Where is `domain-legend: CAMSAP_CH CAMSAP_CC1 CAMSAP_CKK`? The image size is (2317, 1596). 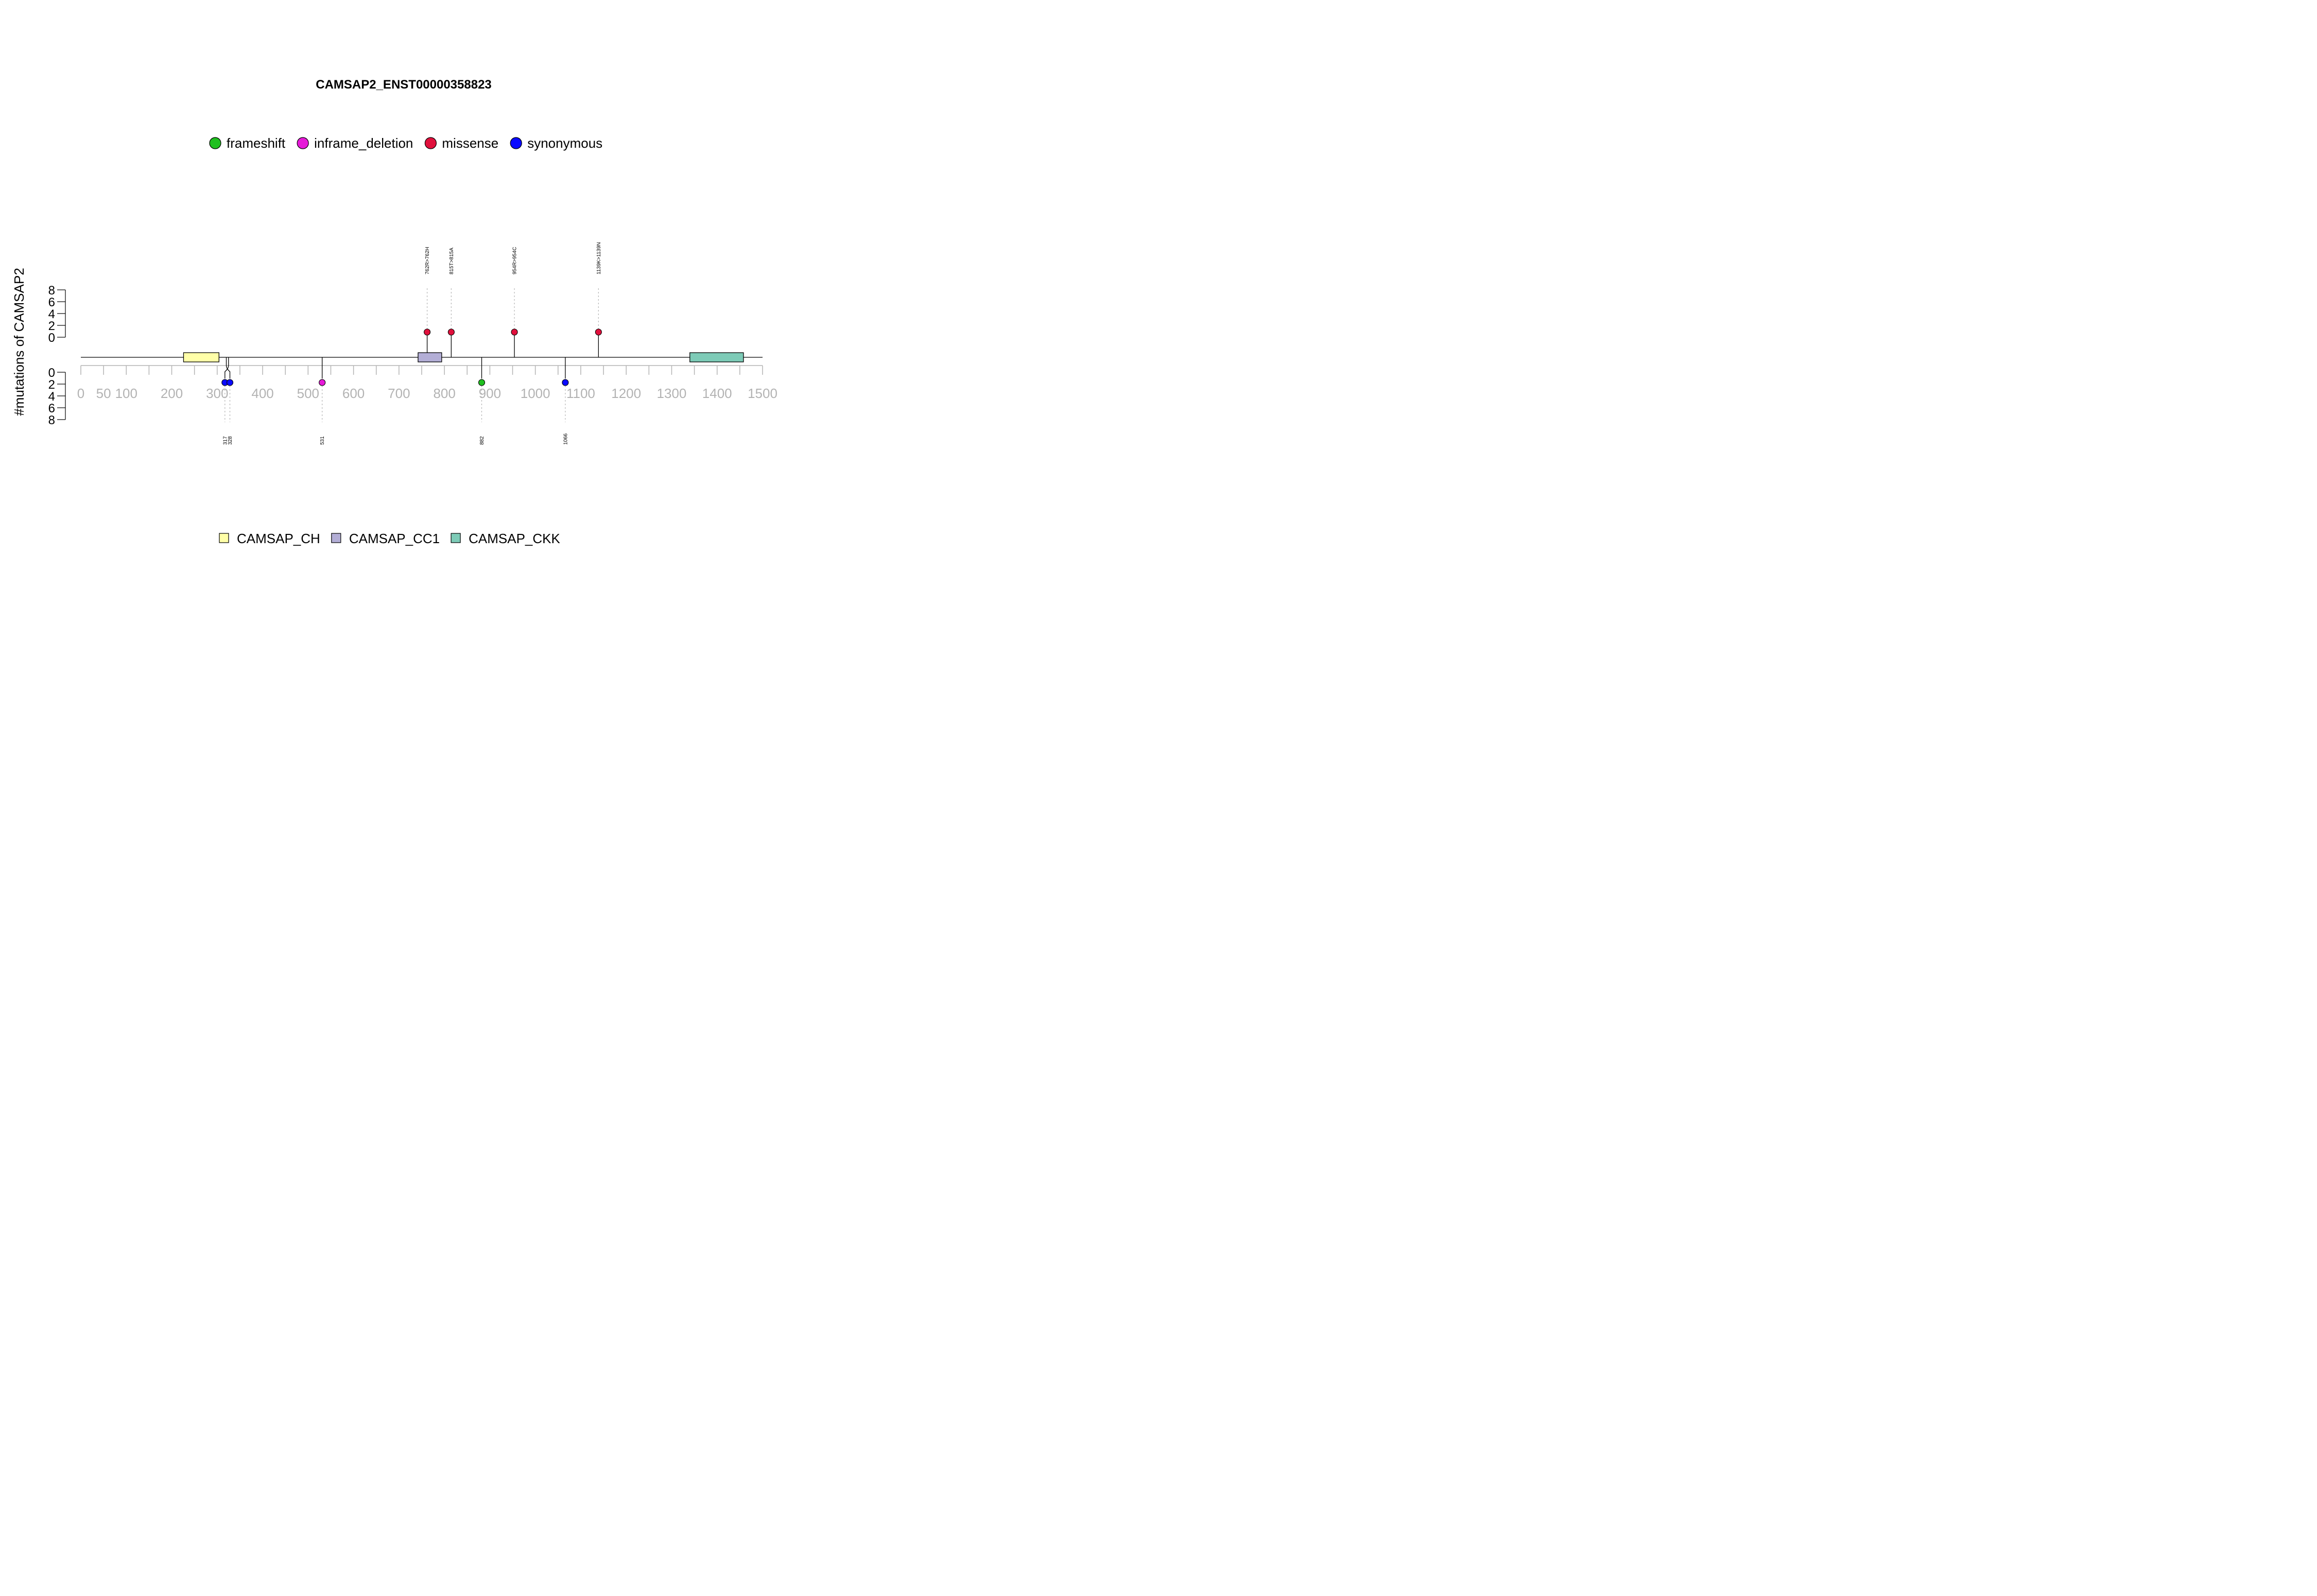
domain-legend: CAMSAP_CH CAMSAP_CC1 CAMSAP_CKK is located at coordinates (389, 538).